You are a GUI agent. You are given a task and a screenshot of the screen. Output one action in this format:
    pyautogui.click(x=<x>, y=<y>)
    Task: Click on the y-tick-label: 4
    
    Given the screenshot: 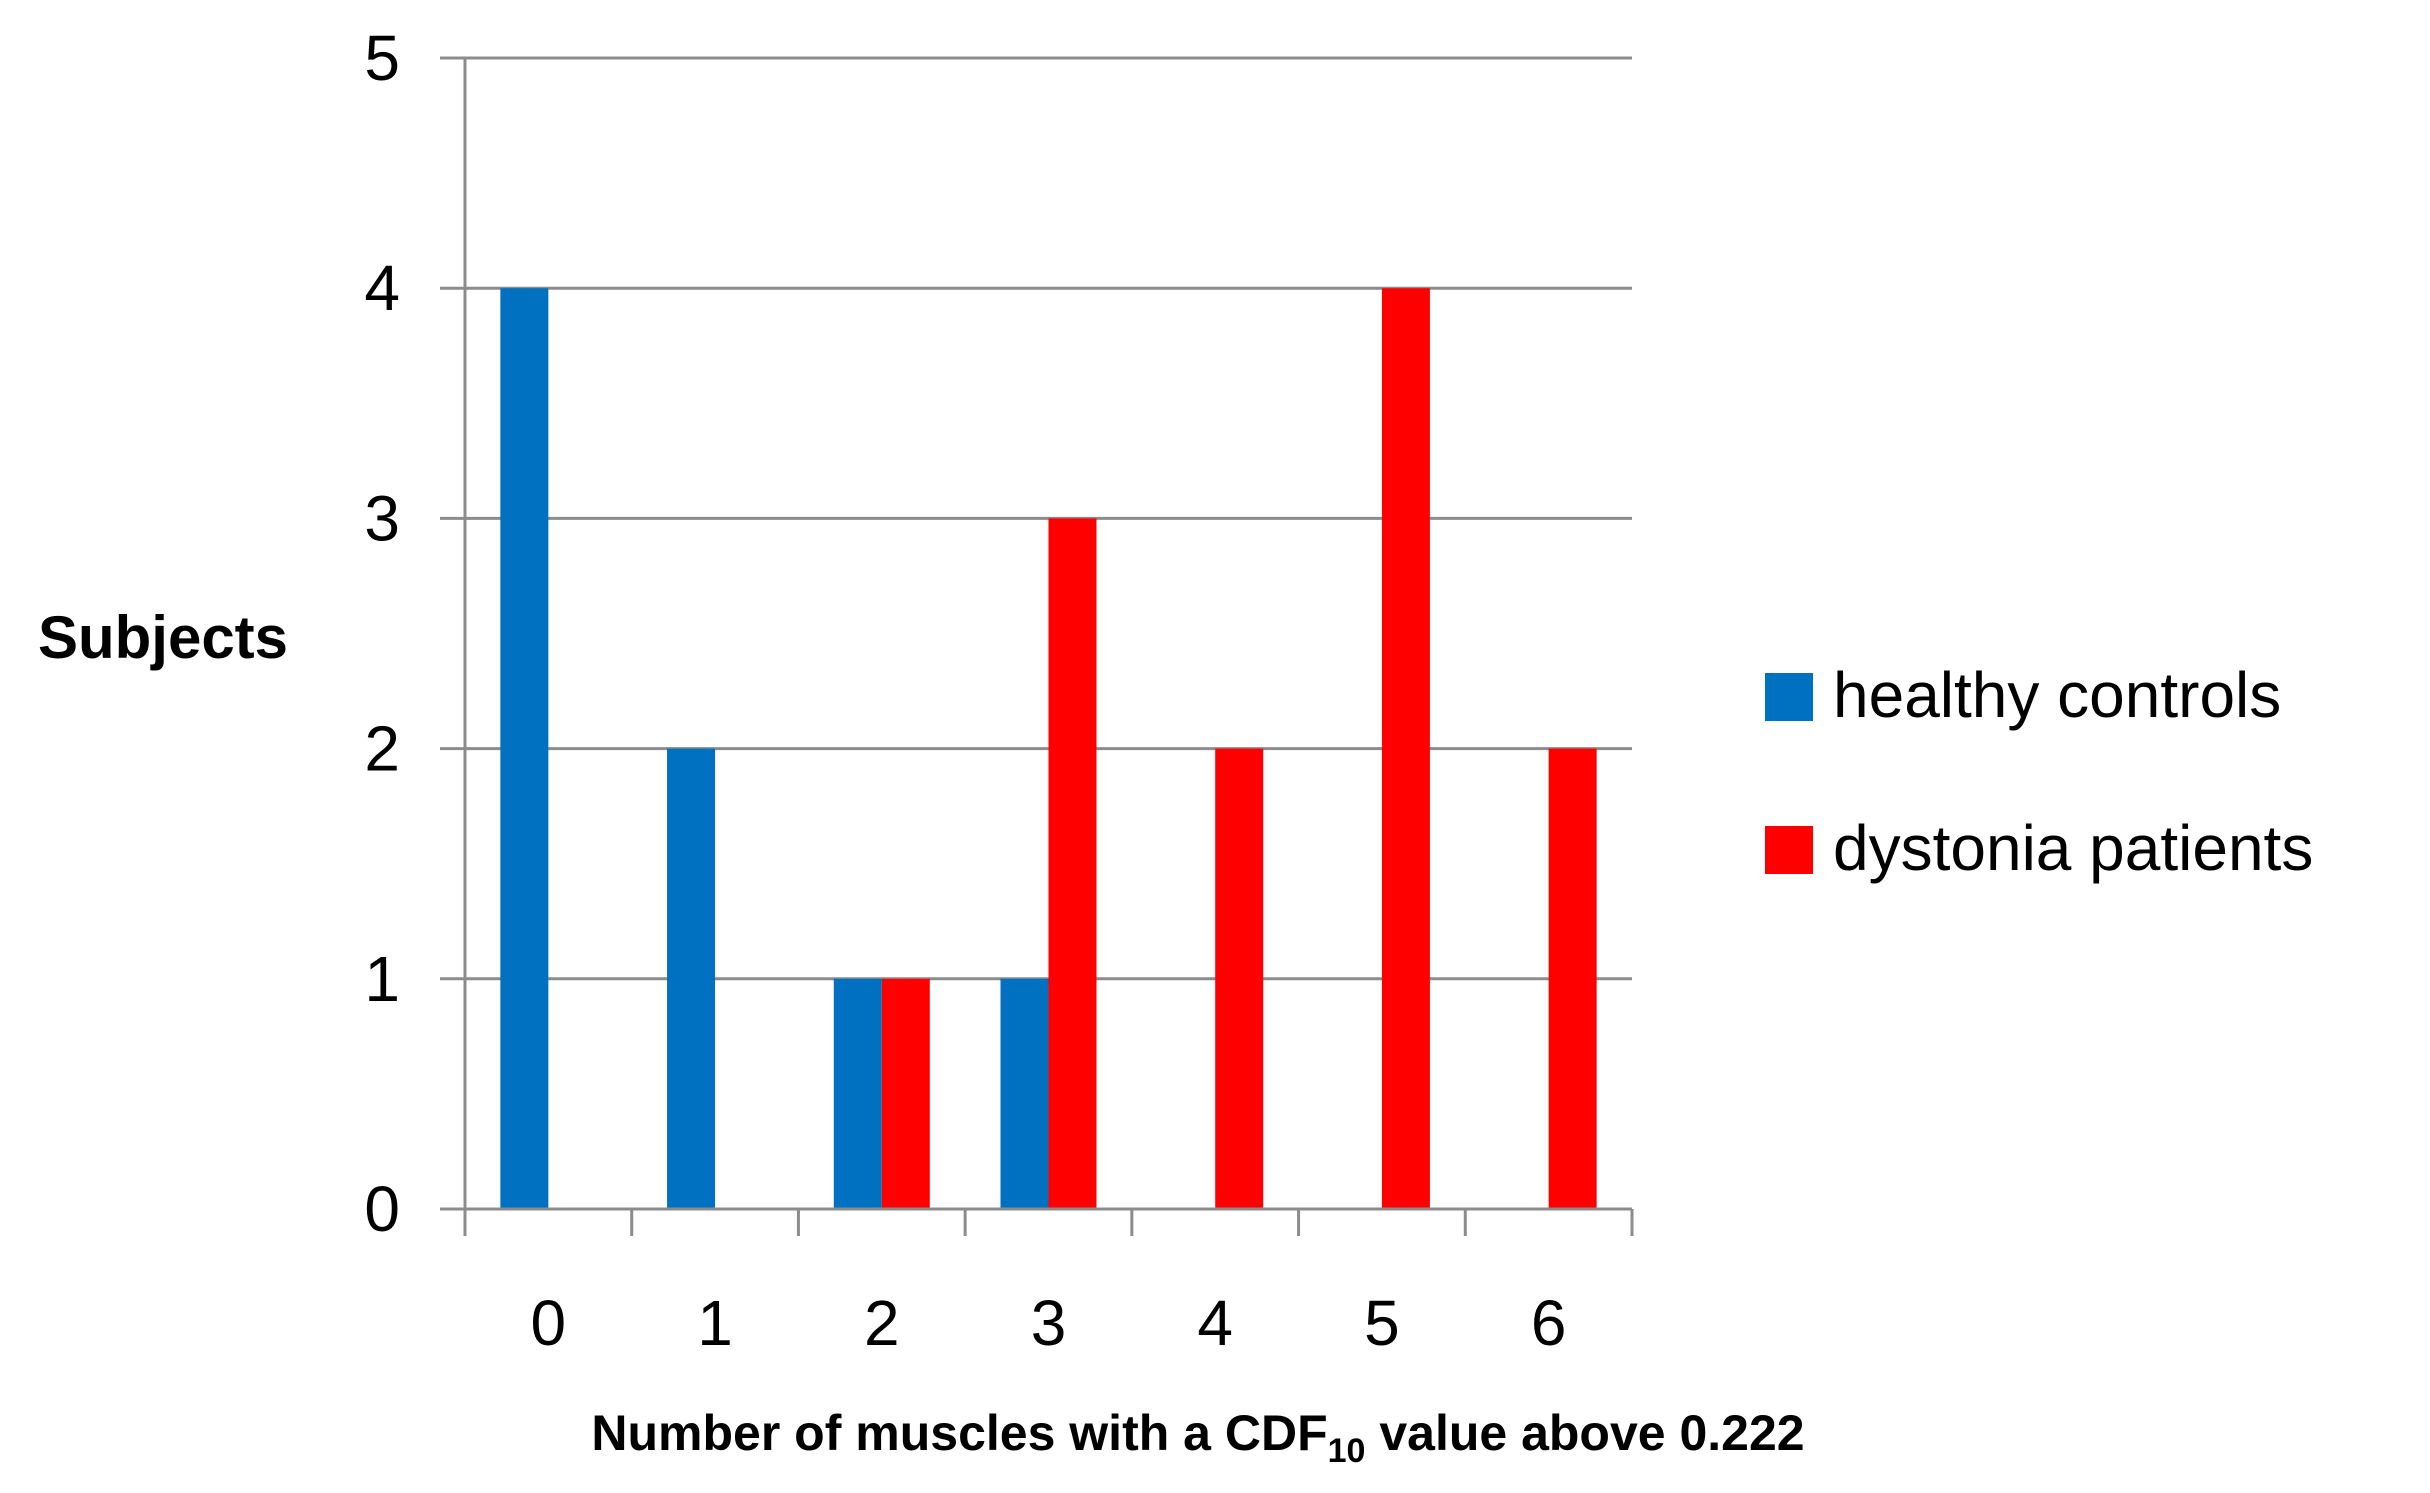 What is the action you would take?
    pyautogui.click(x=382, y=288)
    